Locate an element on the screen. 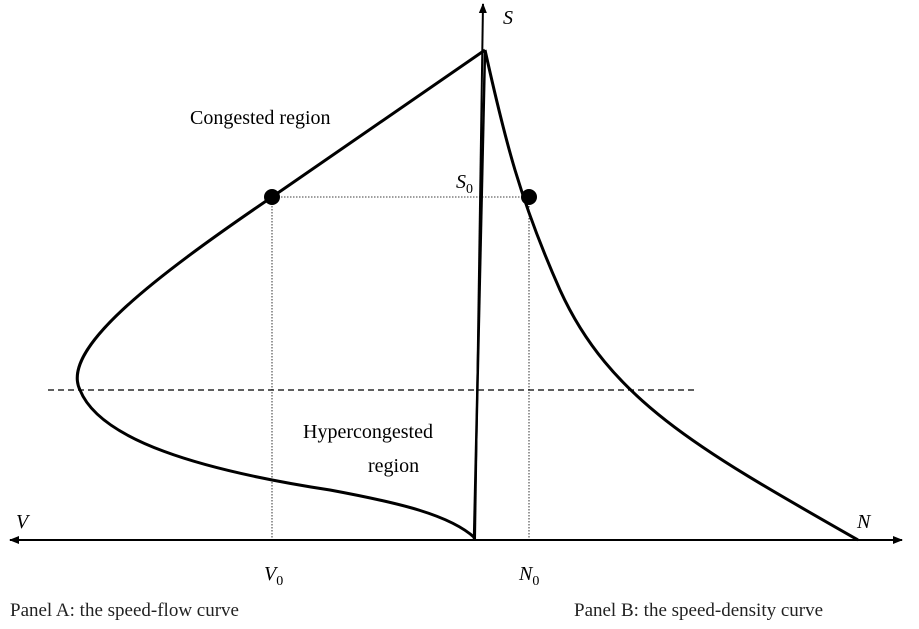 The height and width of the screenshot is (629, 919). v-label: V is located at coordinates (23, 522).